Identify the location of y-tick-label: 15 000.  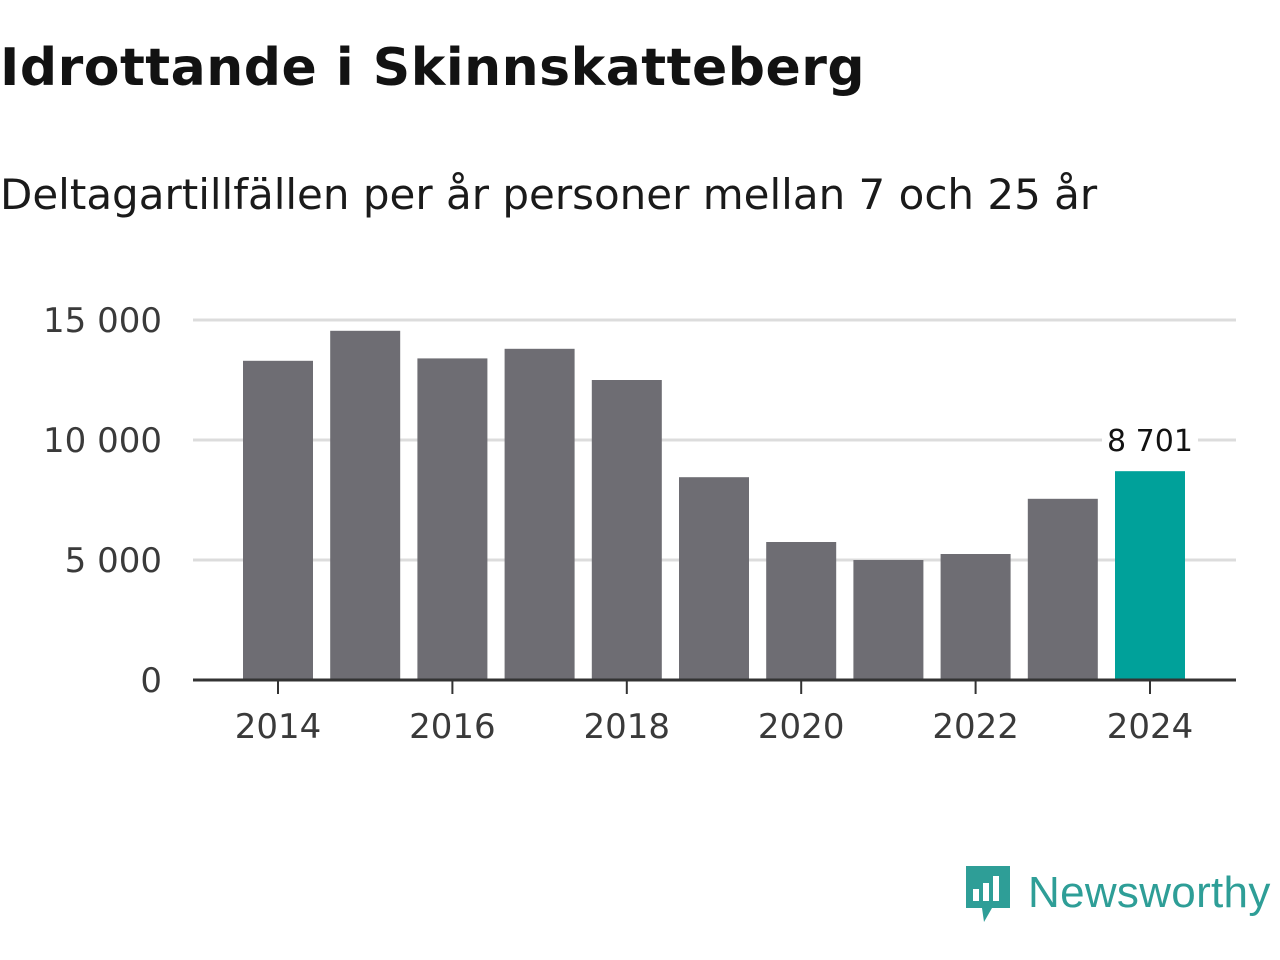
(102, 321).